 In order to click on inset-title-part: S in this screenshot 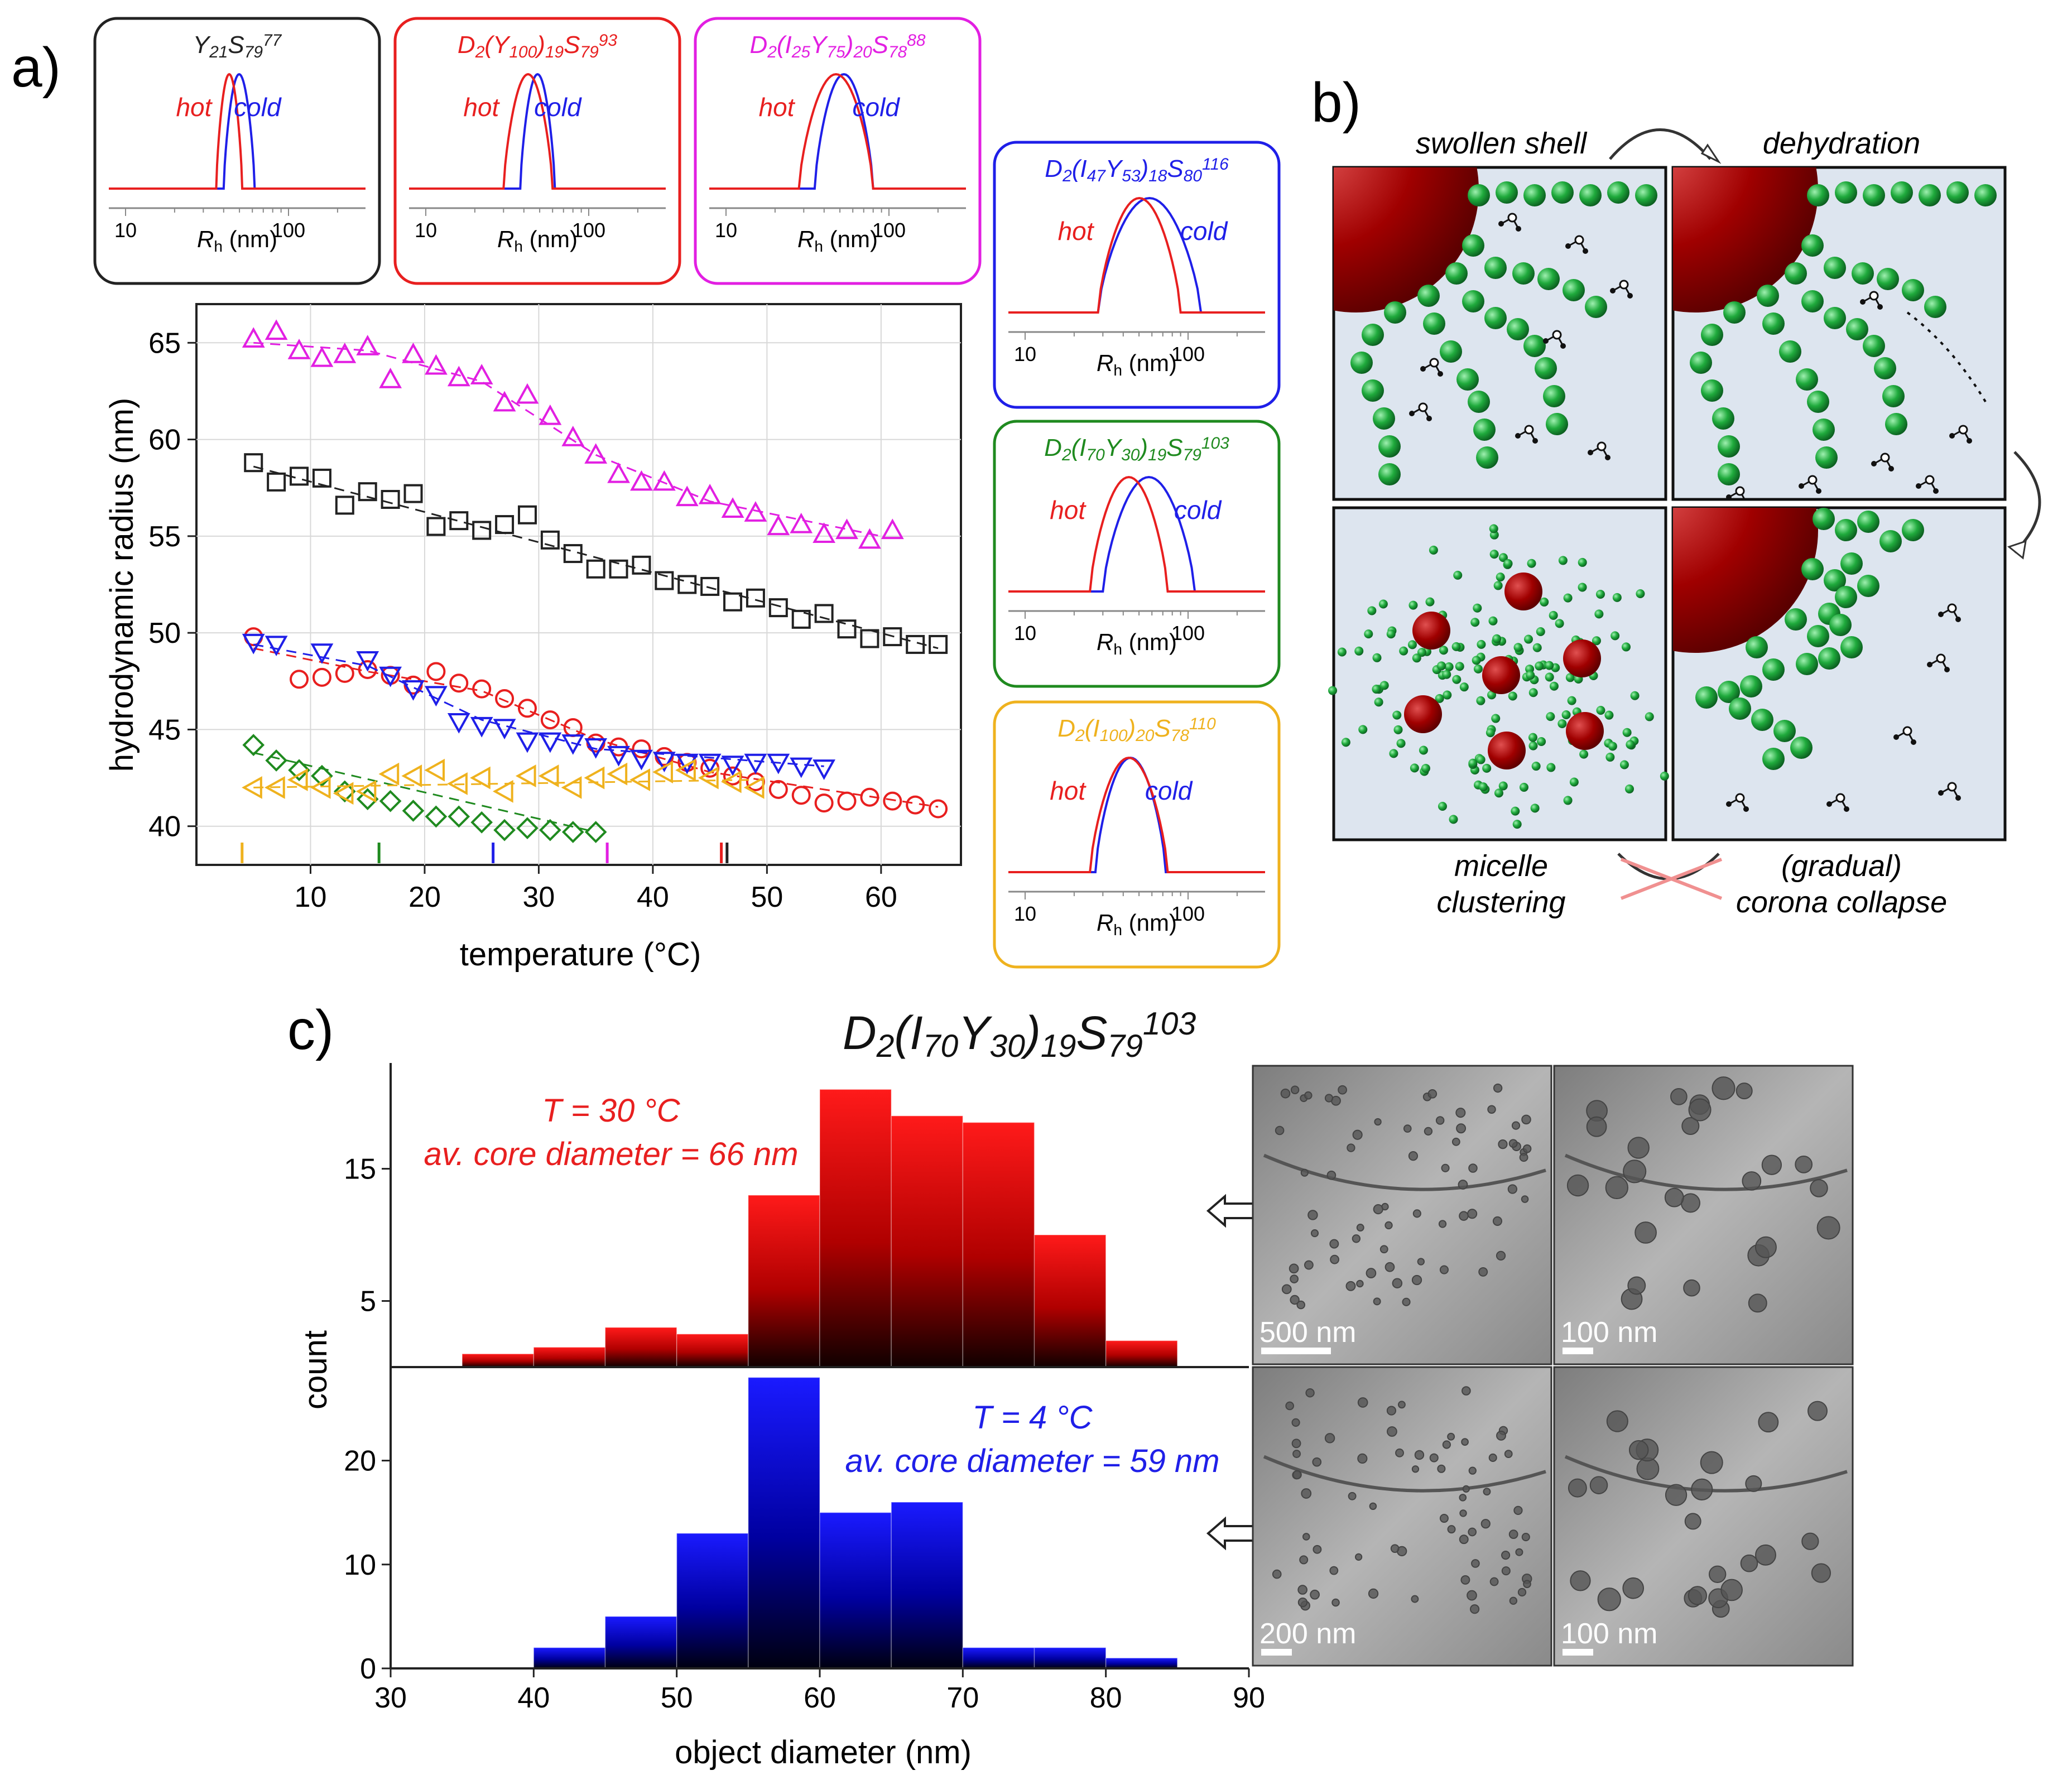, I will do `click(572, 45)`.